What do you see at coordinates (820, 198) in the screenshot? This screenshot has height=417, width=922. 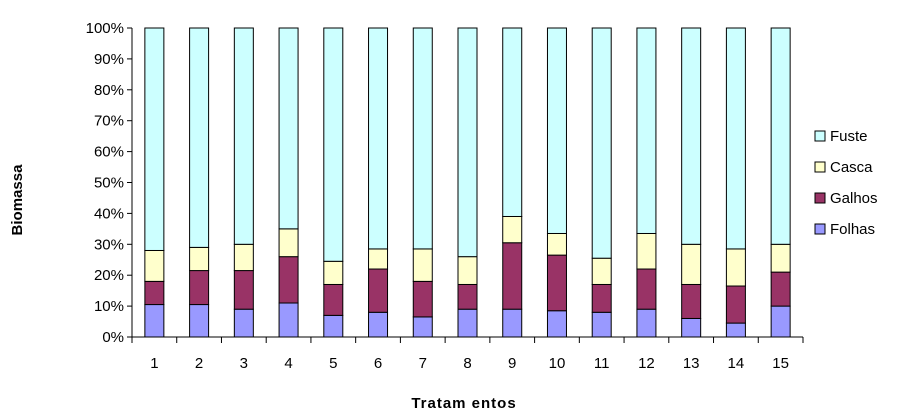 I see `legend-swatch-galhos` at bounding box center [820, 198].